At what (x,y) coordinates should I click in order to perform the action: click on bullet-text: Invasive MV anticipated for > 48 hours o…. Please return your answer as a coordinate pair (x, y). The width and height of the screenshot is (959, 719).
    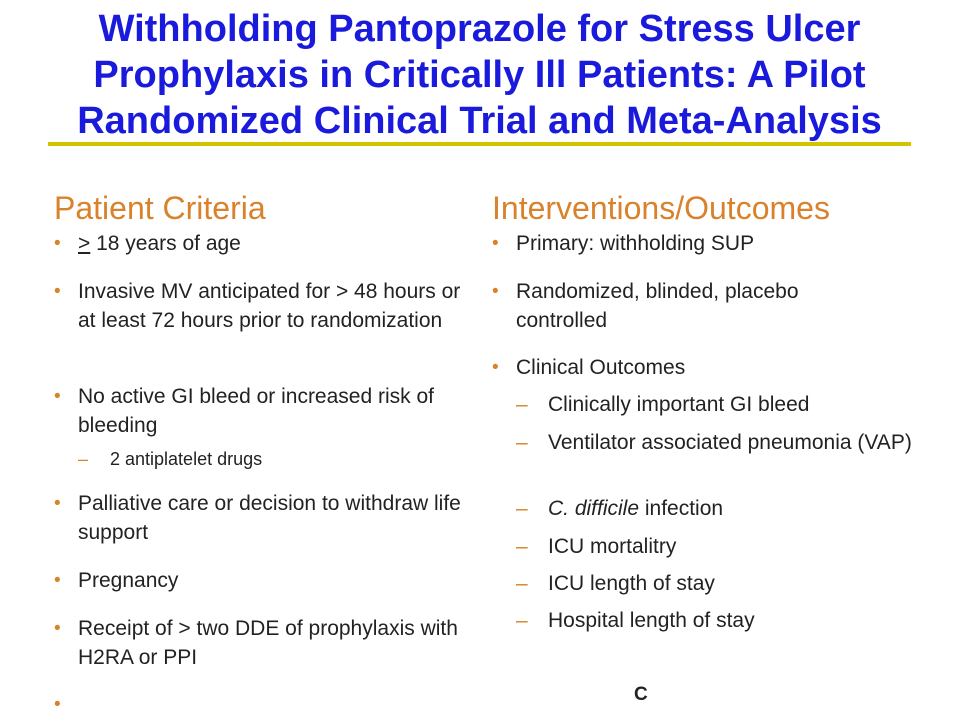
    Looking at the image, I should click on (269, 306).